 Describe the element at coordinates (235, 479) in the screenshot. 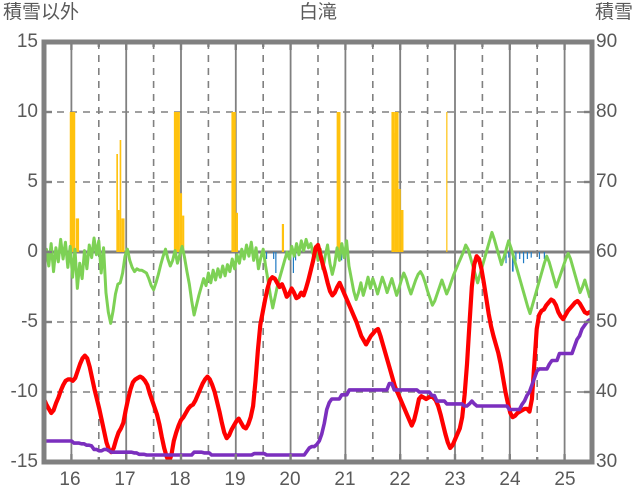

I see `x-tick: 19` at that location.